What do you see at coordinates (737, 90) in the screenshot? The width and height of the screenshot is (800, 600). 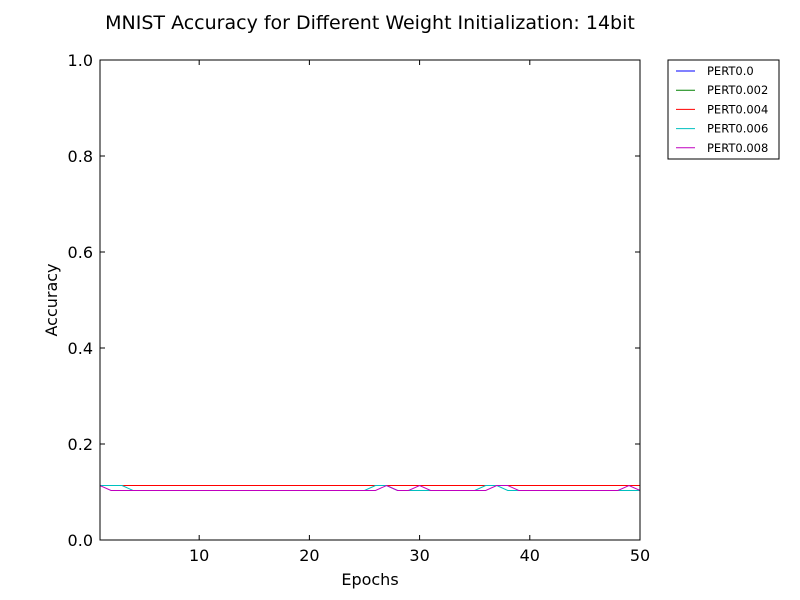 I see `legend-label: PERT0.002` at bounding box center [737, 90].